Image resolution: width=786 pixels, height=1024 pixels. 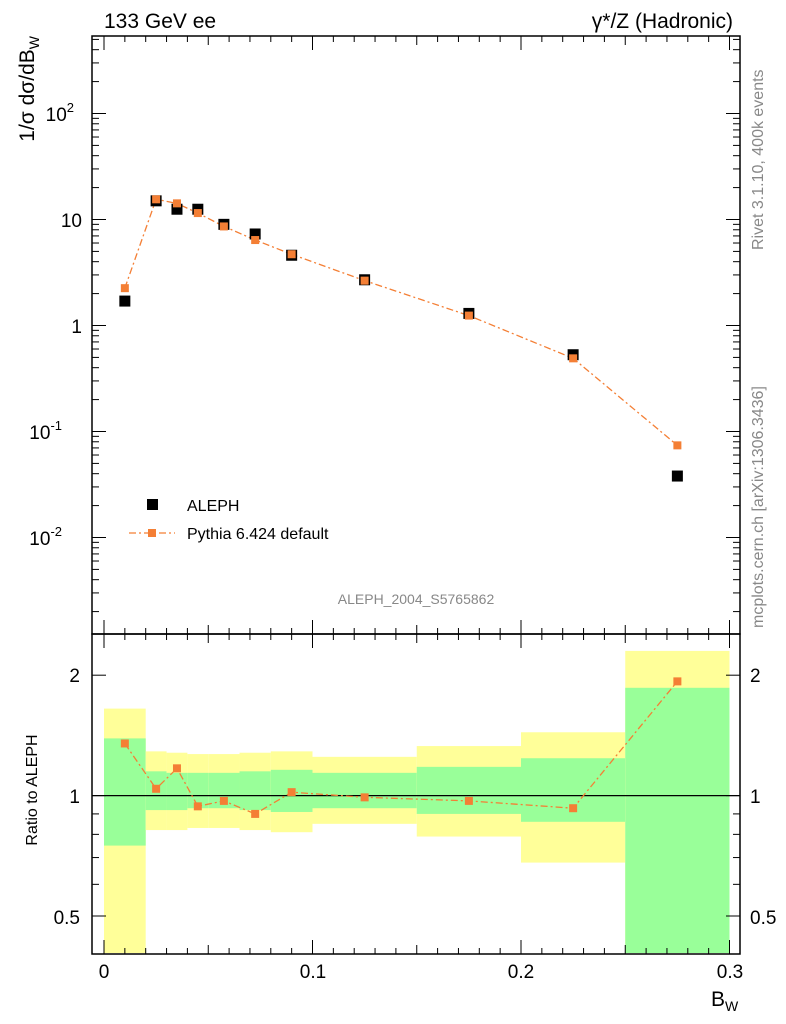 What do you see at coordinates (662, 21) in the screenshot?
I see `header-right: γ*/Z (Hadronic)` at bounding box center [662, 21].